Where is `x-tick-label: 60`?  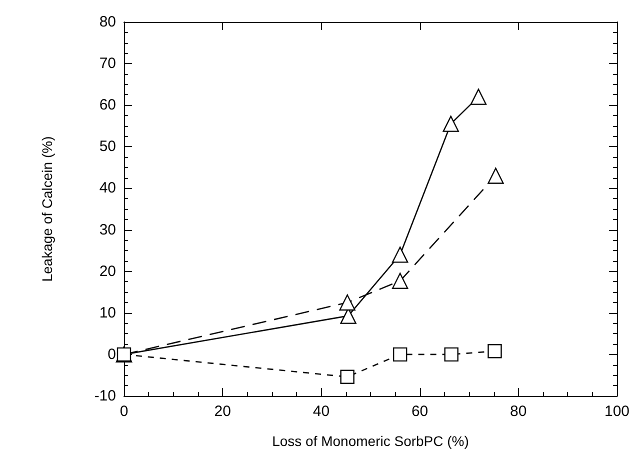
x-tick-label: 60 is located at coordinates (419, 411).